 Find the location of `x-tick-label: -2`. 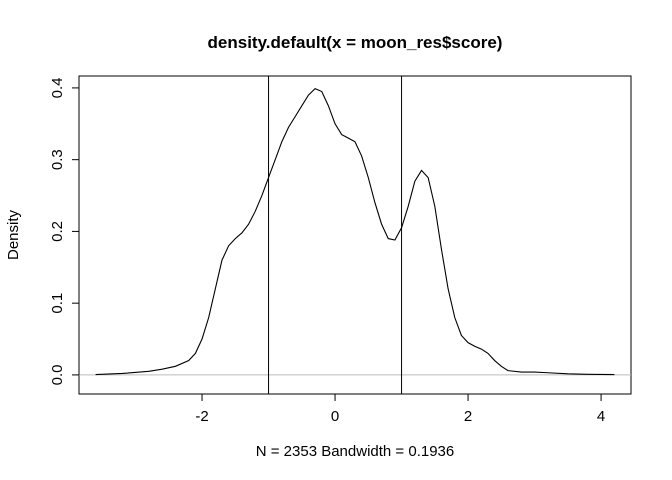

x-tick-label: -2 is located at coordinates (201, 416).